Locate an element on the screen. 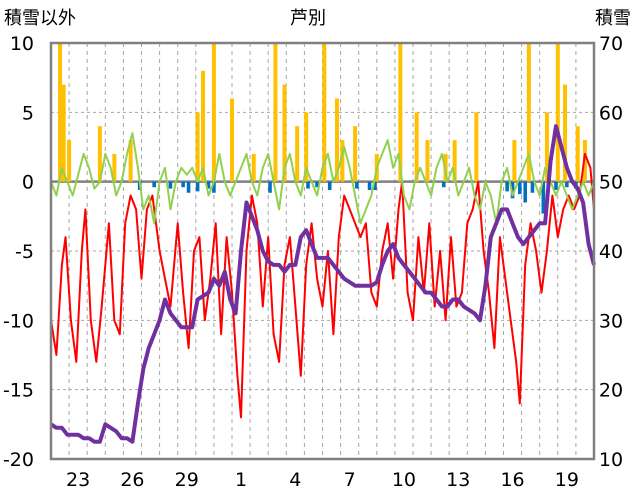 This screenshot has width=636, height=501. x-tick-label: 10 is located at coordinates (404, 480).